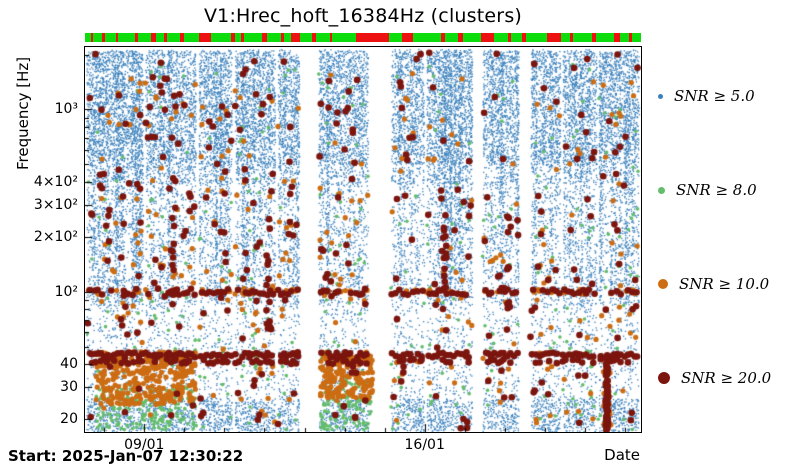 The height and width of the screenshot is (472, 805). I want to click on x-tick-label: 16/01, so click(424, 445).